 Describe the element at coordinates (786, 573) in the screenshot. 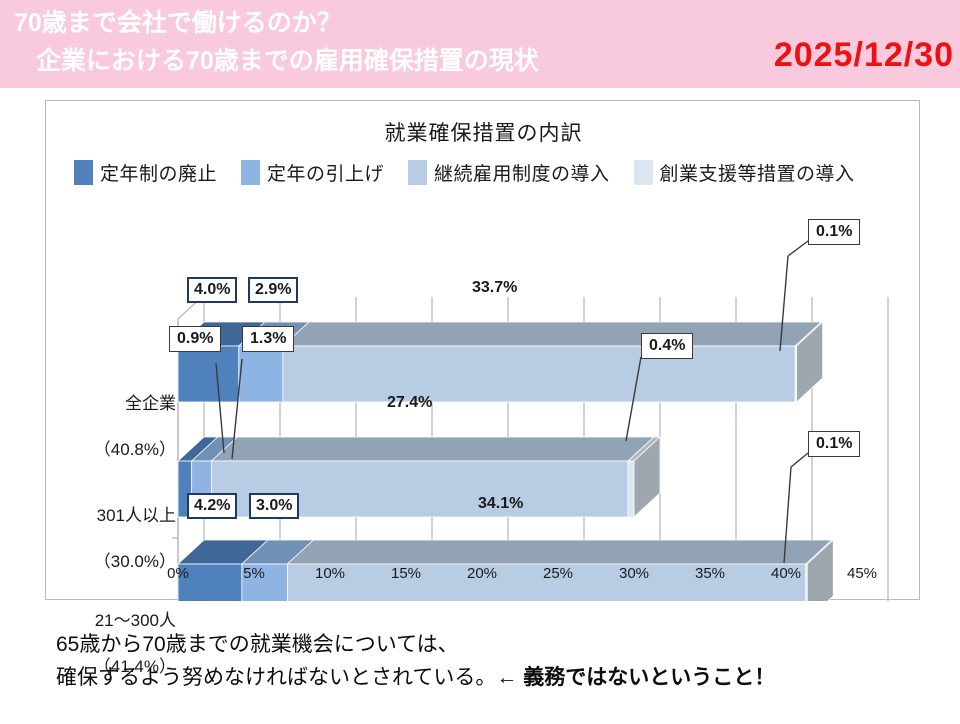

I see `x-tick-label-8: 40%` at that location.